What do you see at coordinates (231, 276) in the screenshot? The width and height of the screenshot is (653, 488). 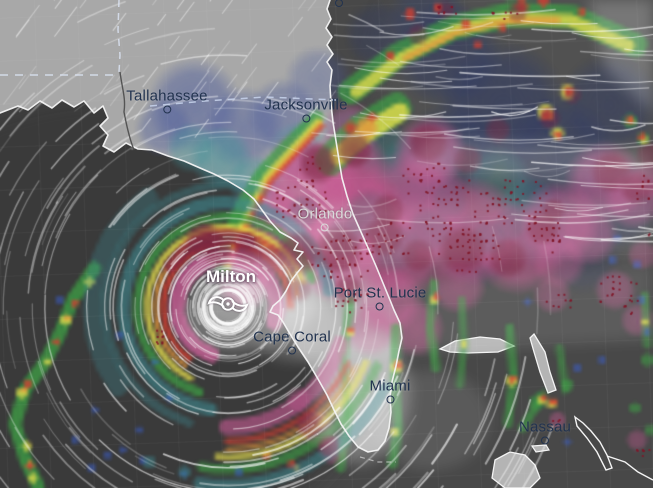 I see `storm-label-milton: Milton` at bounding box center [231, 276].